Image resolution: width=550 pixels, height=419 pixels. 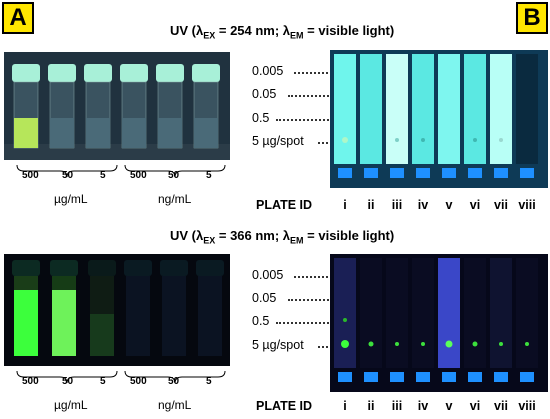 I want to click on conc-label-254: 5 µg/spot, so click(x=278, y=141).